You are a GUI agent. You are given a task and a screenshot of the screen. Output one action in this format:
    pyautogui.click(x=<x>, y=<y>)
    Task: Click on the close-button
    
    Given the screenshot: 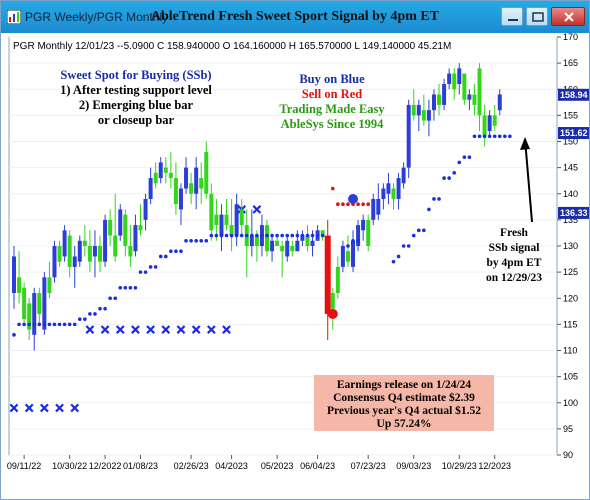 What is the action you would take?
    pyautogui.click(x=568, y=16)
    